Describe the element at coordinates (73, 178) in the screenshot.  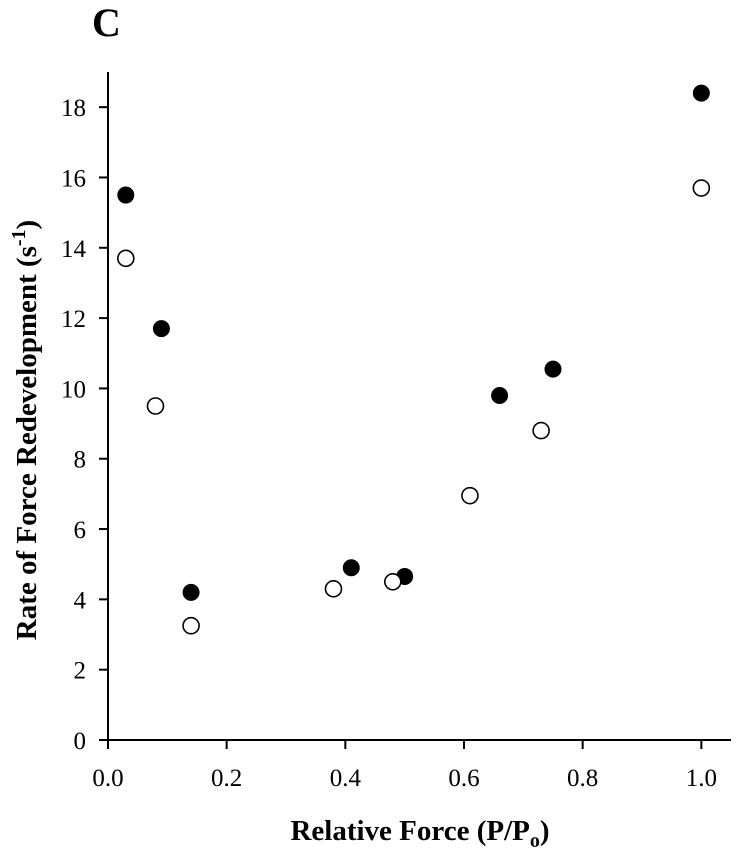
I see `y-tick-label: 16` at that location.